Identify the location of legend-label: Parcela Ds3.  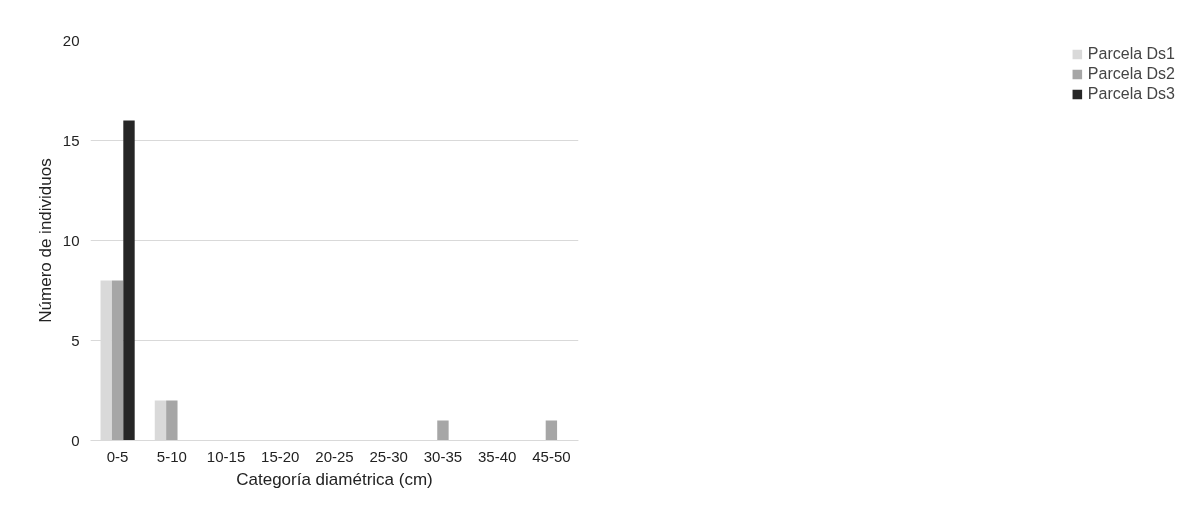
(1131, 94).